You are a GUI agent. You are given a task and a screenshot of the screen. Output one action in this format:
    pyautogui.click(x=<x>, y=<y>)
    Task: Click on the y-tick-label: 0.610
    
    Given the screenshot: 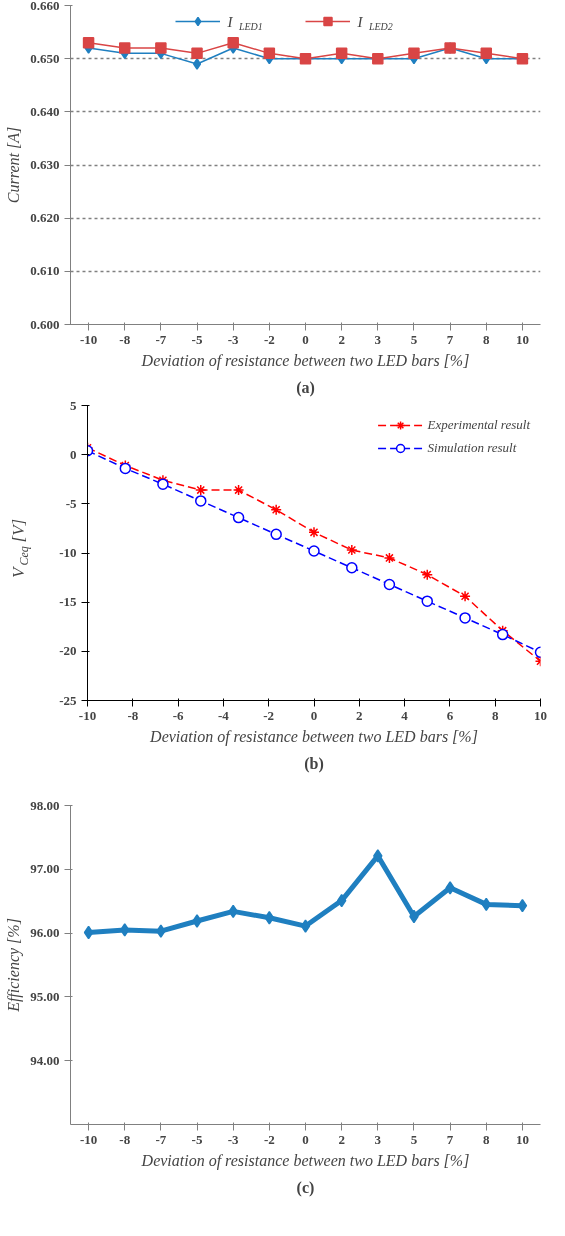 What is the action you would take?
    pyautogui.click(x=45, y=271)
    